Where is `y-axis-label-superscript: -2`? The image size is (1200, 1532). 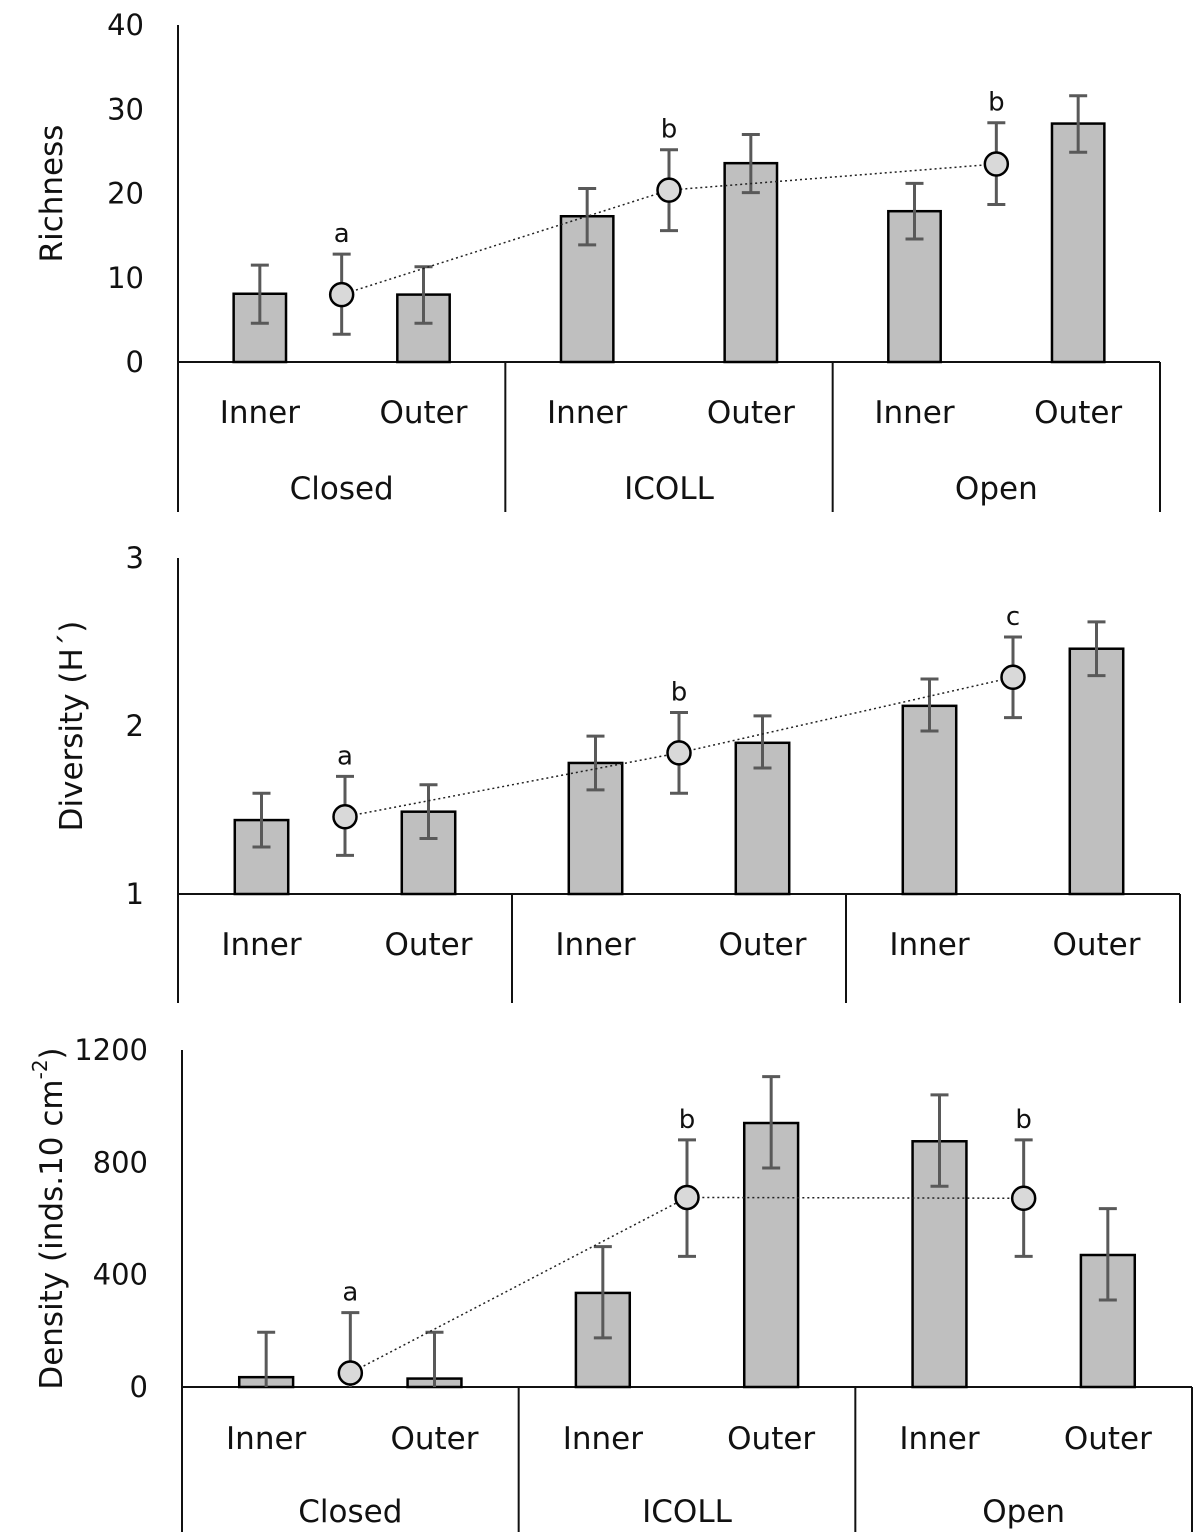
y-axis-label-superscript: -2 is located at coordinates (40, 1069).